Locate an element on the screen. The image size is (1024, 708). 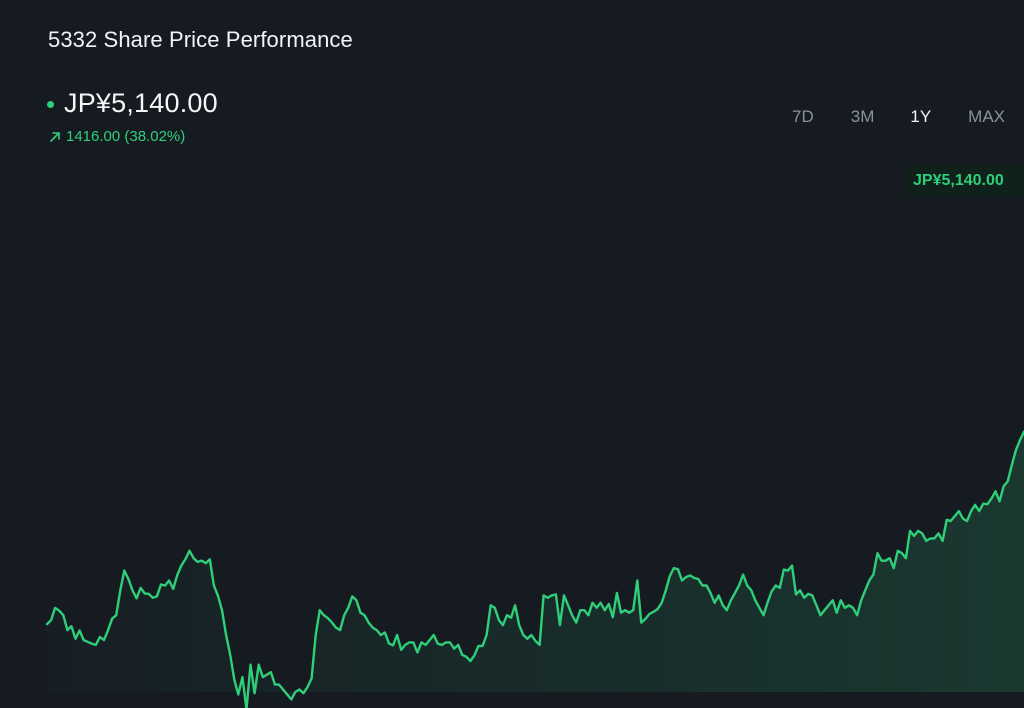
page-title: 5332 Share Price Performance is located at coordinates (200, 39).